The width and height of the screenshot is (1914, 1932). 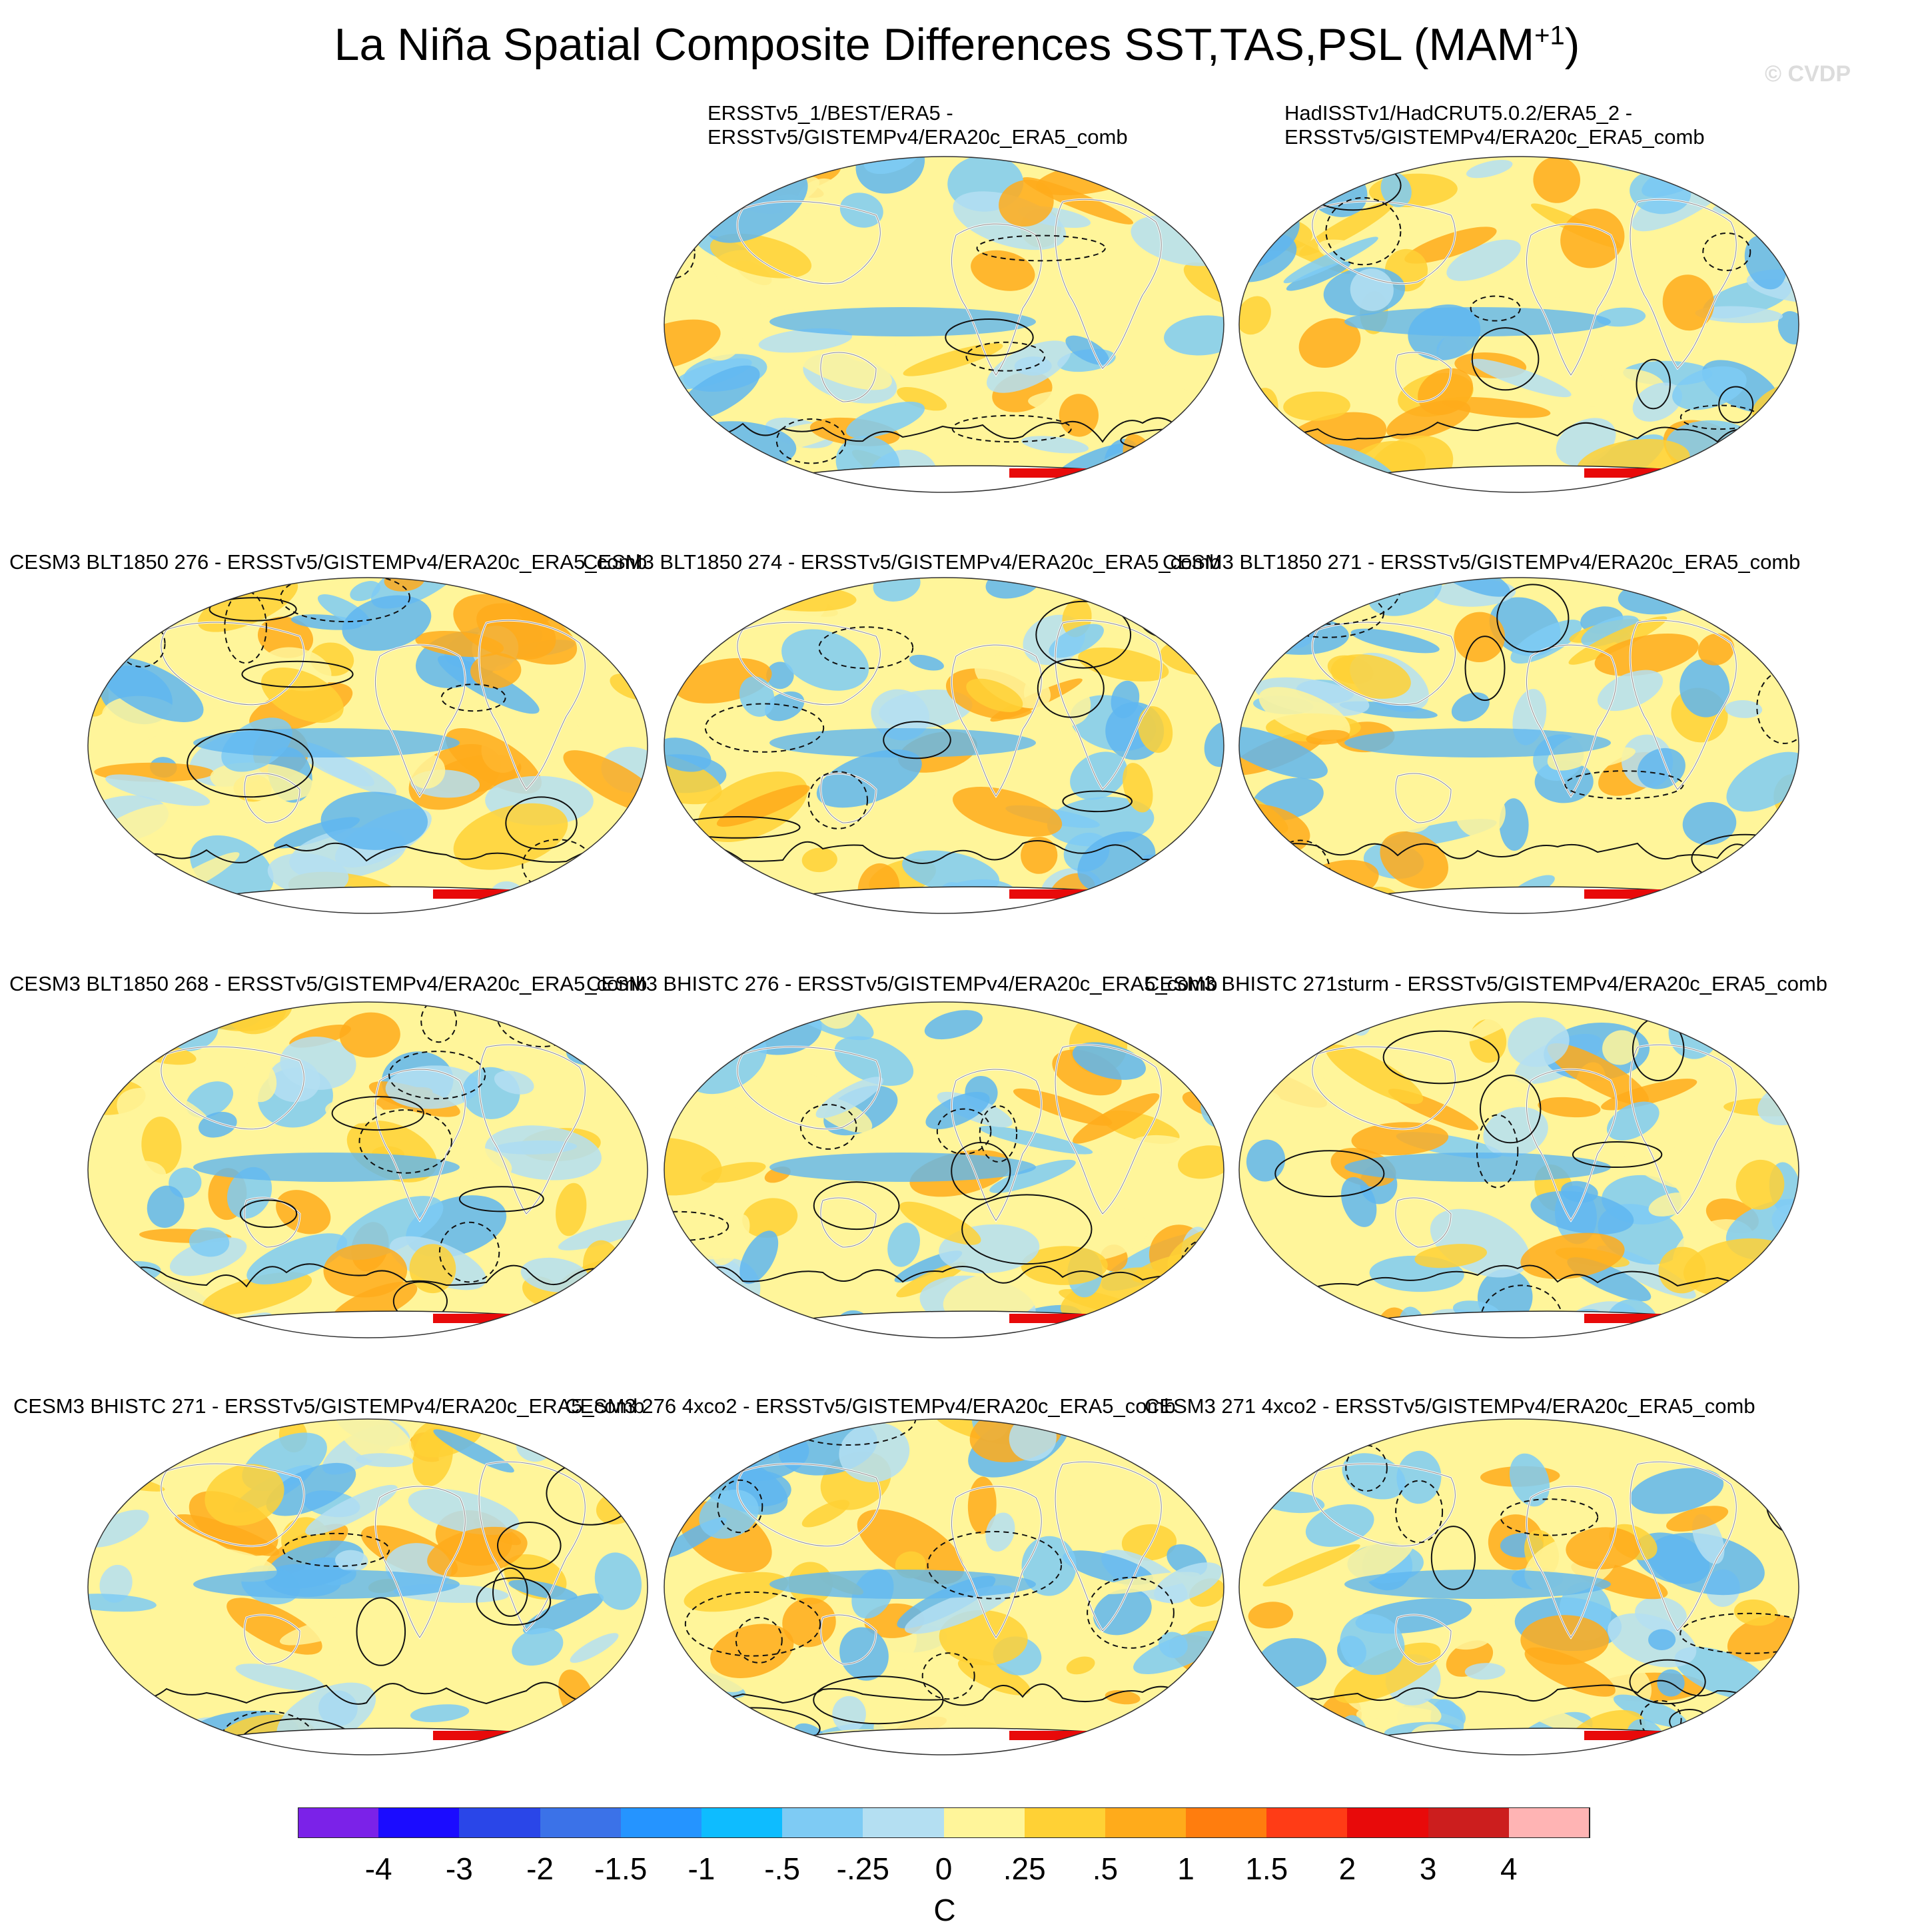 I want to click on colorbar-tick-label: -1, so click(x=702, y=1868).